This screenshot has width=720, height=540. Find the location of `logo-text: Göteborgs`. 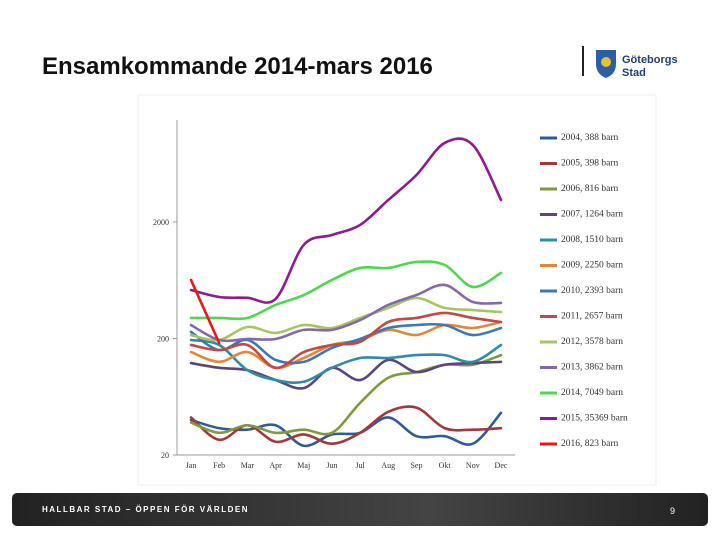

logo-text: Göteborgs is located at coordinates (650, 60).